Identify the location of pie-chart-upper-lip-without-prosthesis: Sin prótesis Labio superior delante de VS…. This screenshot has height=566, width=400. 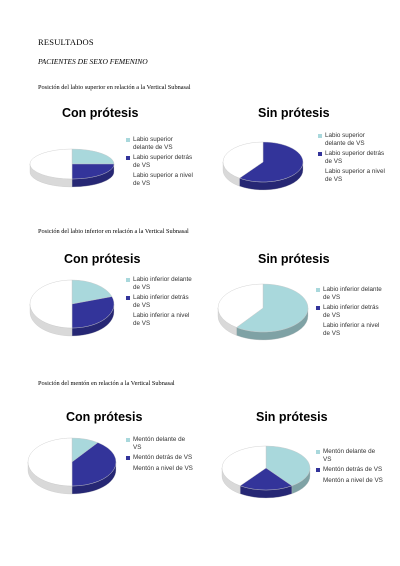
(303, 156).